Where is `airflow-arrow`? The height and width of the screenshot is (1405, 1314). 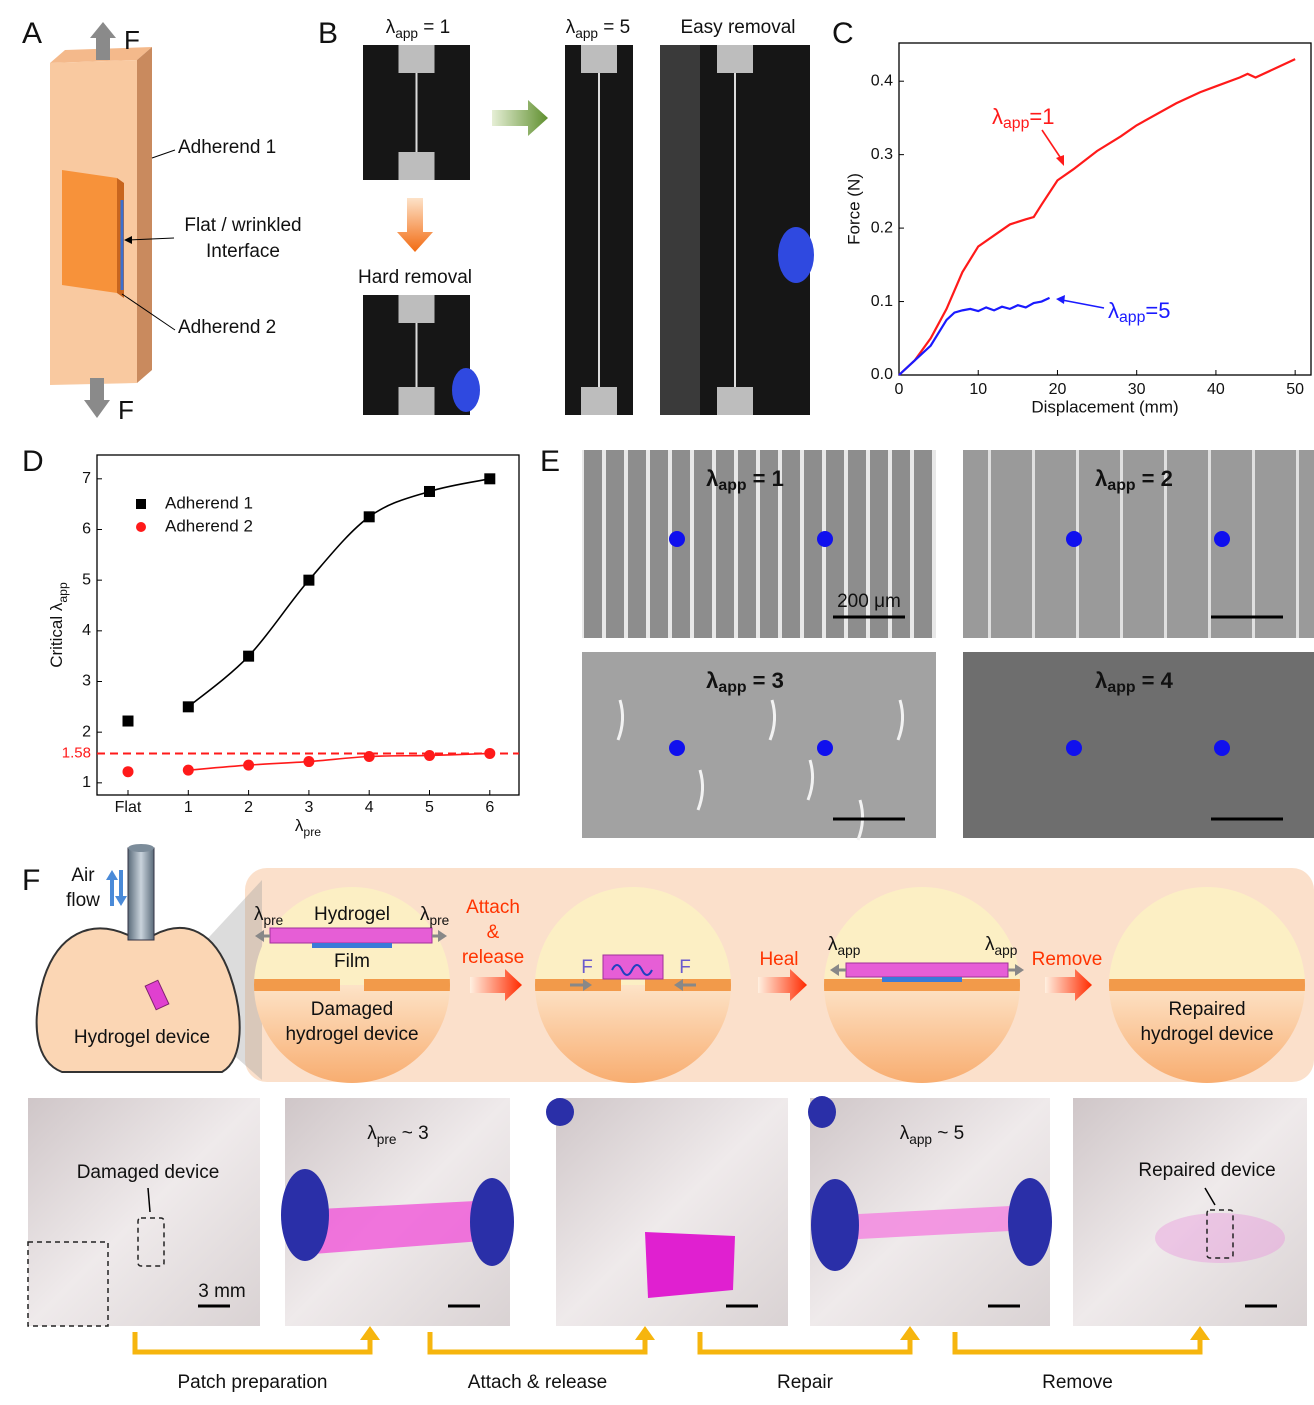 airflow-arrow is located at coordinates (112, 888).